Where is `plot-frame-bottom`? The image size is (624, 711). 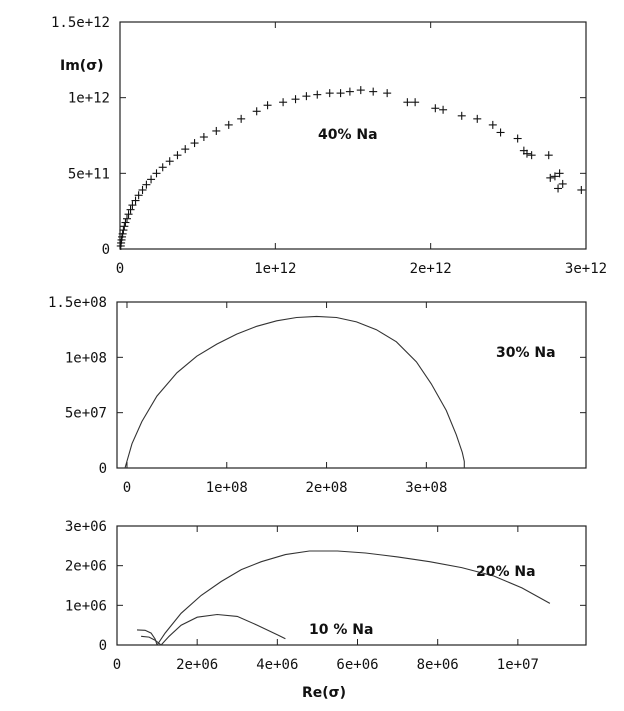
plot-frame-bottom is located at coordinates (351, 585).